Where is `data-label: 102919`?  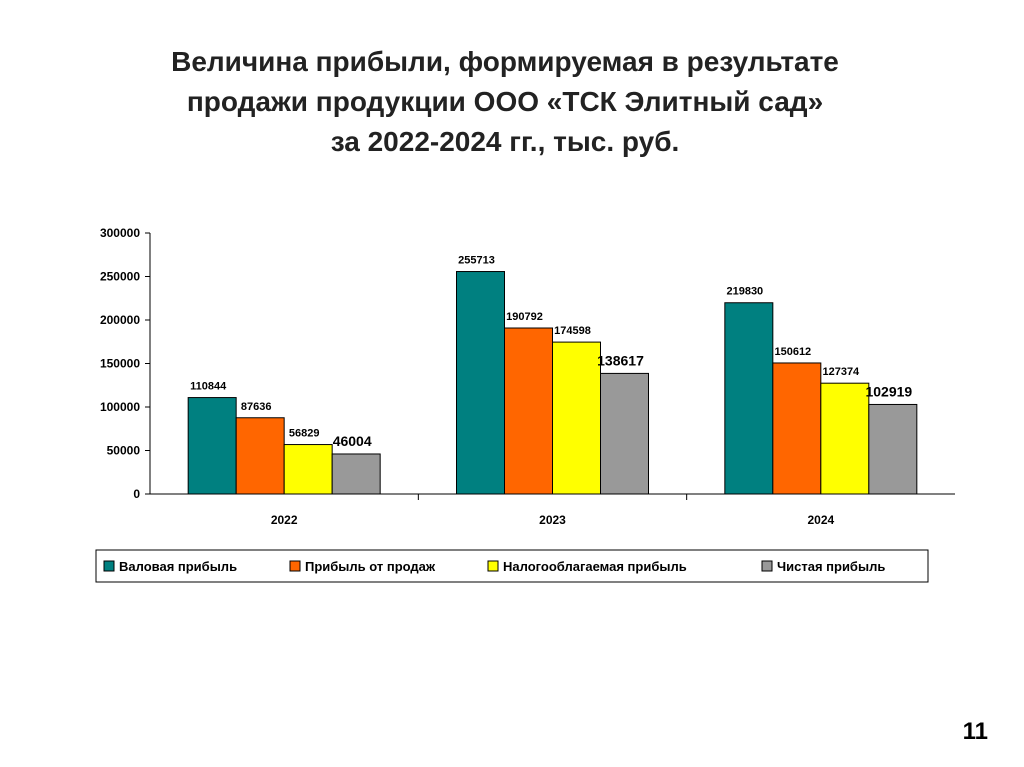 data-label: 102919 is located at coordinates (888, 391).